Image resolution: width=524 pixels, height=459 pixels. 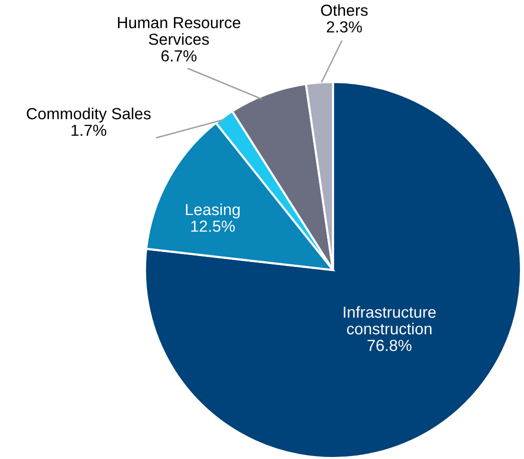 I want to click on data-label: 2.3%, so click(x=344, y=27).